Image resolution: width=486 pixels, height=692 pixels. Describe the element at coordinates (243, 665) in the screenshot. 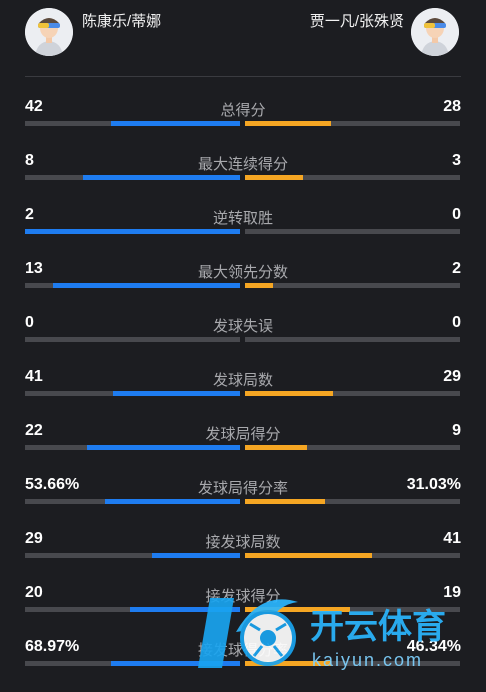

I see `stat-row-receive-point-rate: 68.97% 接发球得分率 46.34%` at that location.